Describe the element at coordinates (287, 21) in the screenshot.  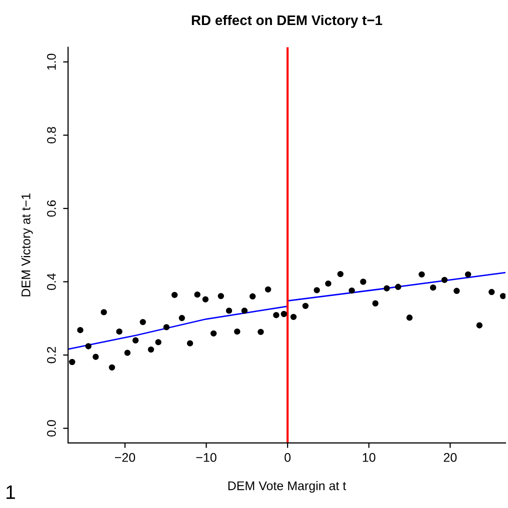
I see `chart-title: RD effect on DEM Victory t−1` at that location.